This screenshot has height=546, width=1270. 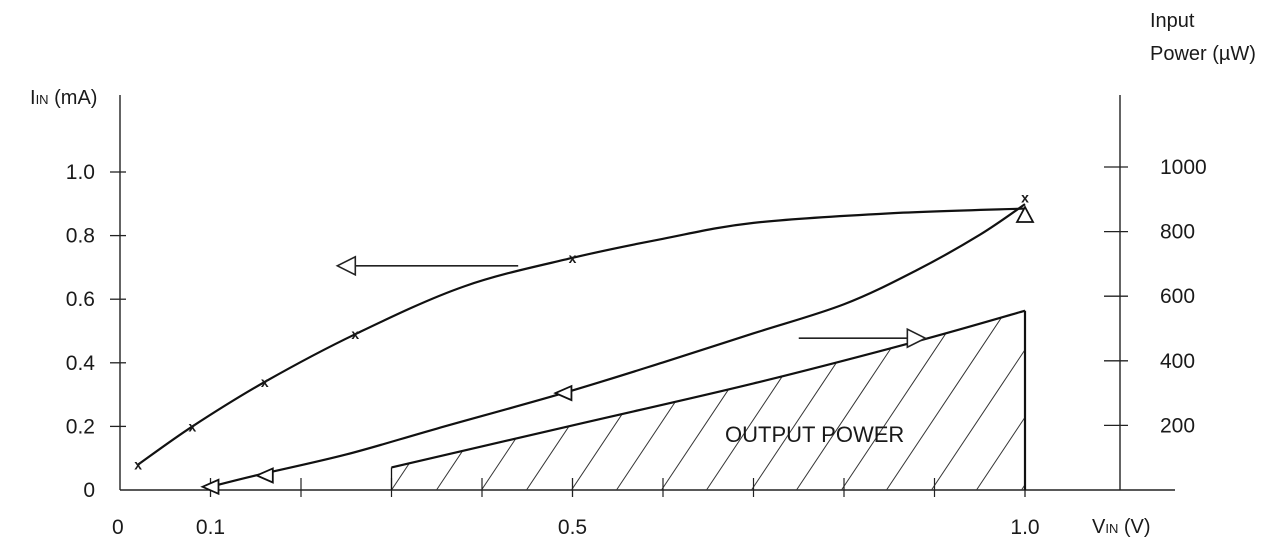 I want to click on y-left-tick-label: 0.8, so click(x=80, y=236).